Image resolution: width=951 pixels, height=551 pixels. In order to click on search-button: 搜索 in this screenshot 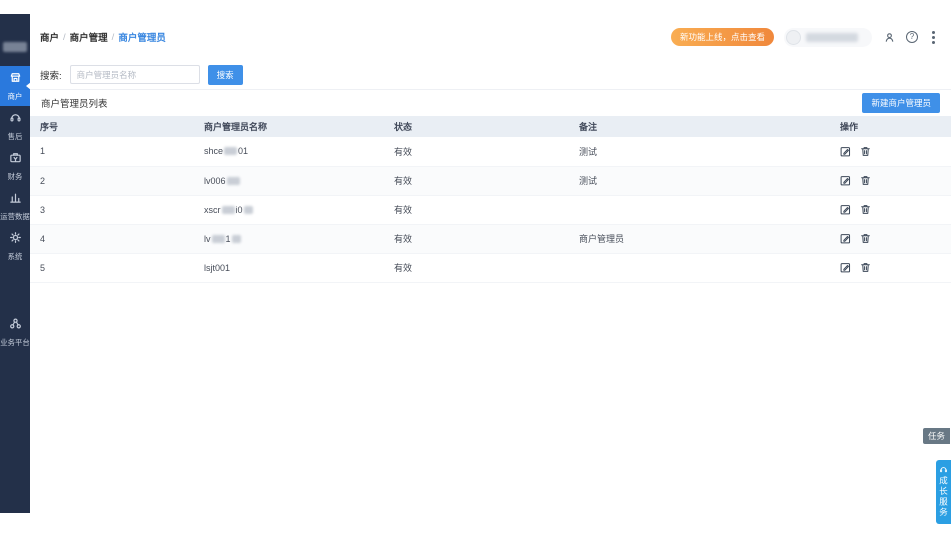, I will do `click(225, 74)`.